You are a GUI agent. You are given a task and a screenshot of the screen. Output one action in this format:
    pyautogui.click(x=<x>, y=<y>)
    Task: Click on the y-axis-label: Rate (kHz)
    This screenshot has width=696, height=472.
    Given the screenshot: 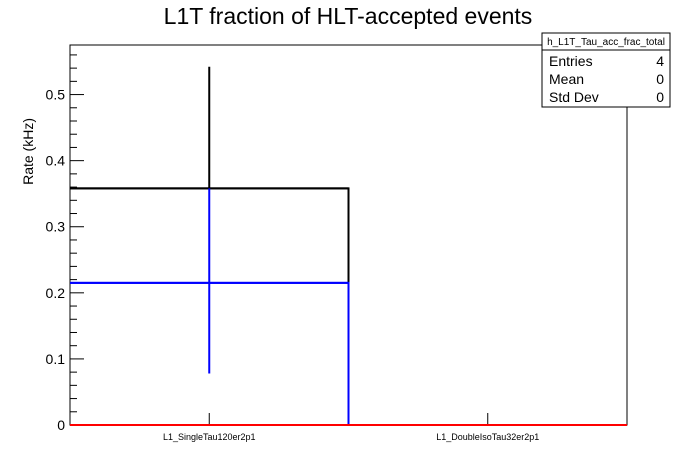 What is the action you would take?
    pyautogui.click(x=28, y=151)
    